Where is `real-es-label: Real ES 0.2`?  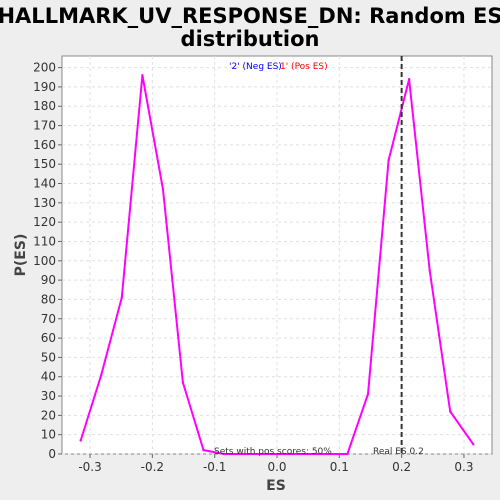
real-es-label: Real ES 0.2 is located at coordinates (398, 452).